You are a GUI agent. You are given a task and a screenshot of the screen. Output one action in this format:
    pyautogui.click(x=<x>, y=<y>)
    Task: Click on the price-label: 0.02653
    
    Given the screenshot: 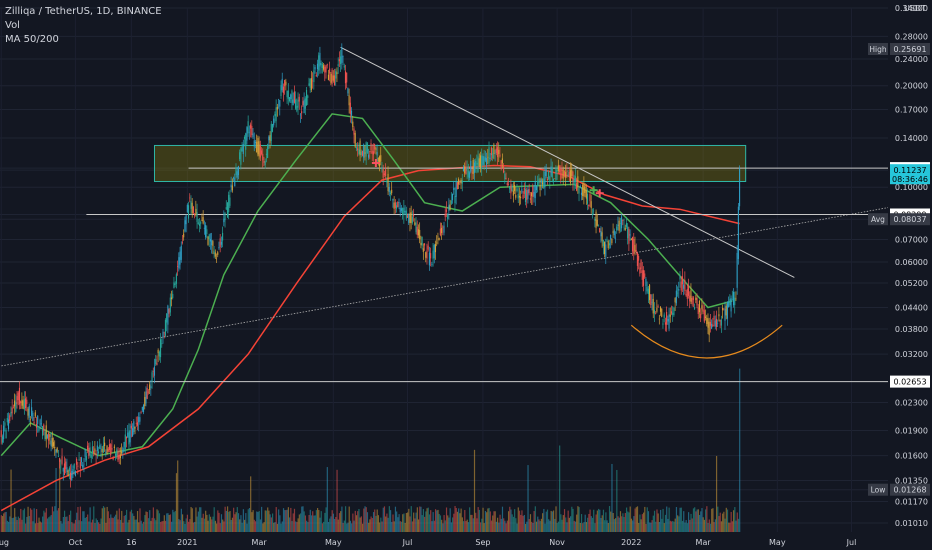 What is the action you would take?
    pyautogui.click(x=909, y=382)
    